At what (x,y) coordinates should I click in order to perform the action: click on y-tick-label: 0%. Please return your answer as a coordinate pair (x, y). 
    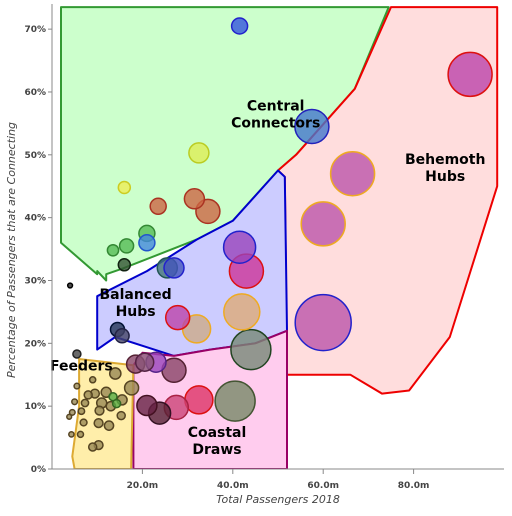
    Looking at the image, I should click on (38, 470).